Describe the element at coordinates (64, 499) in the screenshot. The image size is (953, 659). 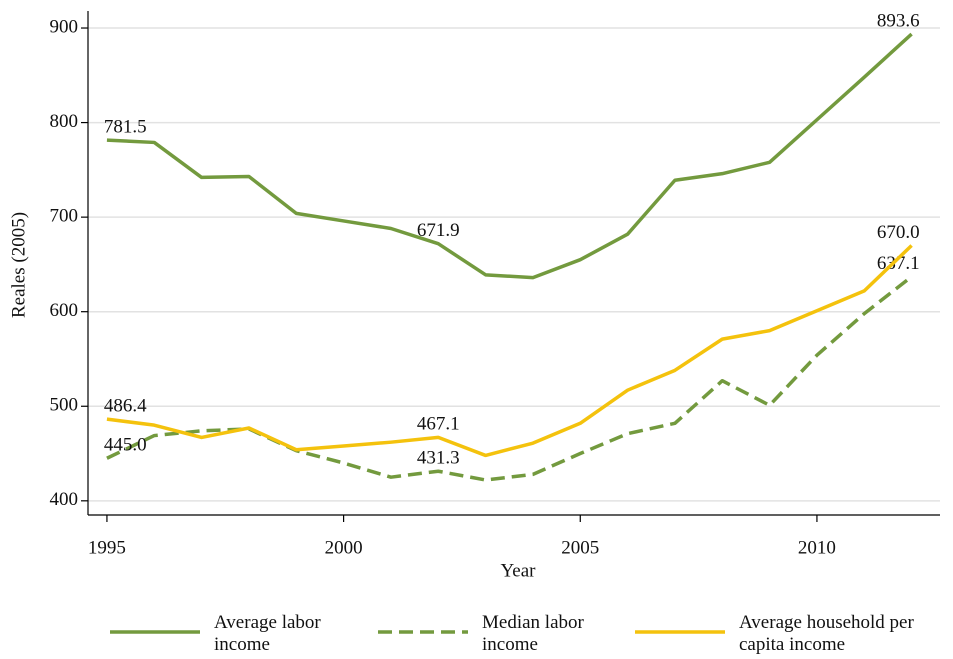
I see `y-tick-label: 400` at that location.